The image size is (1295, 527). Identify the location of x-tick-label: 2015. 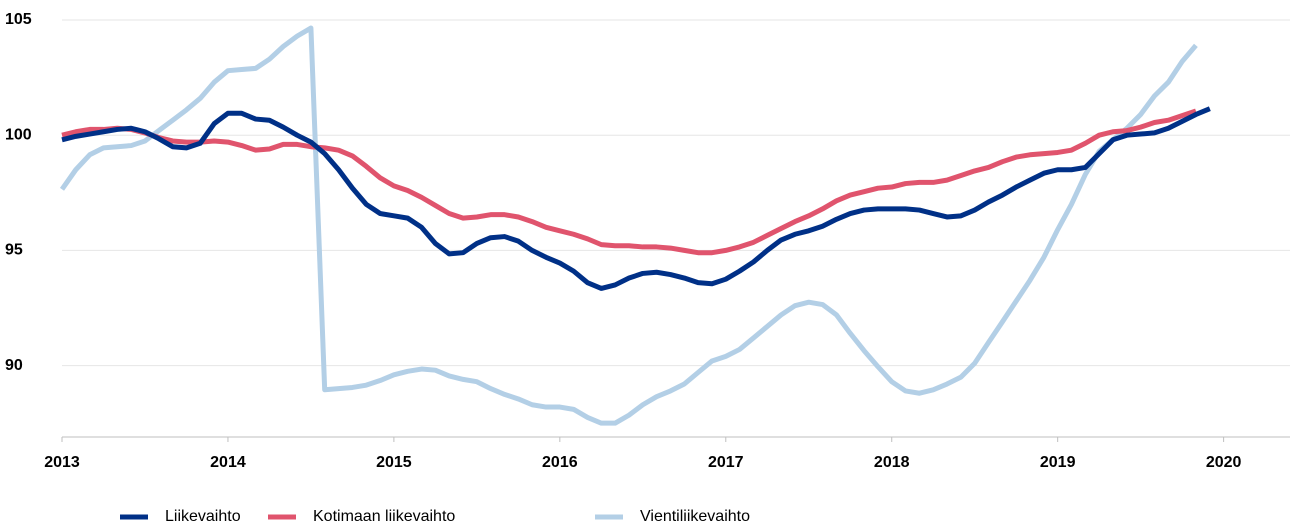
(394, 462).